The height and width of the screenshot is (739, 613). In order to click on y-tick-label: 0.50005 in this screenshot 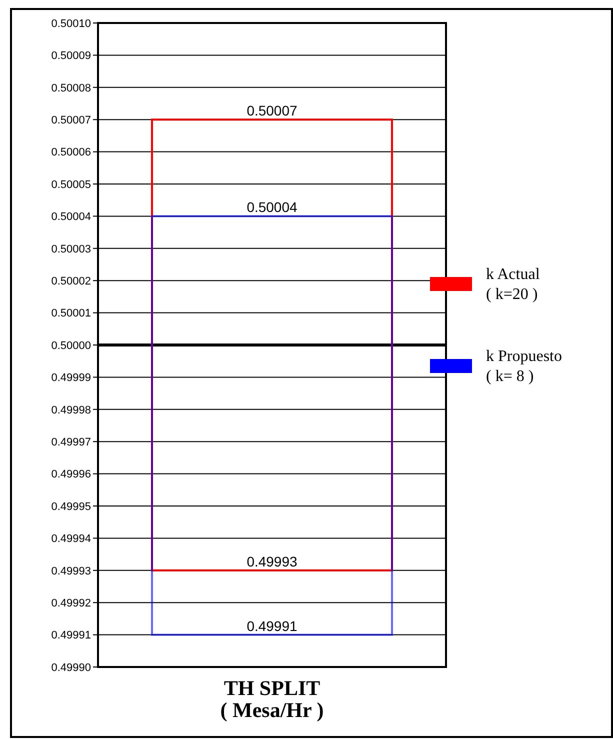, I will do `click(71, 184)`.